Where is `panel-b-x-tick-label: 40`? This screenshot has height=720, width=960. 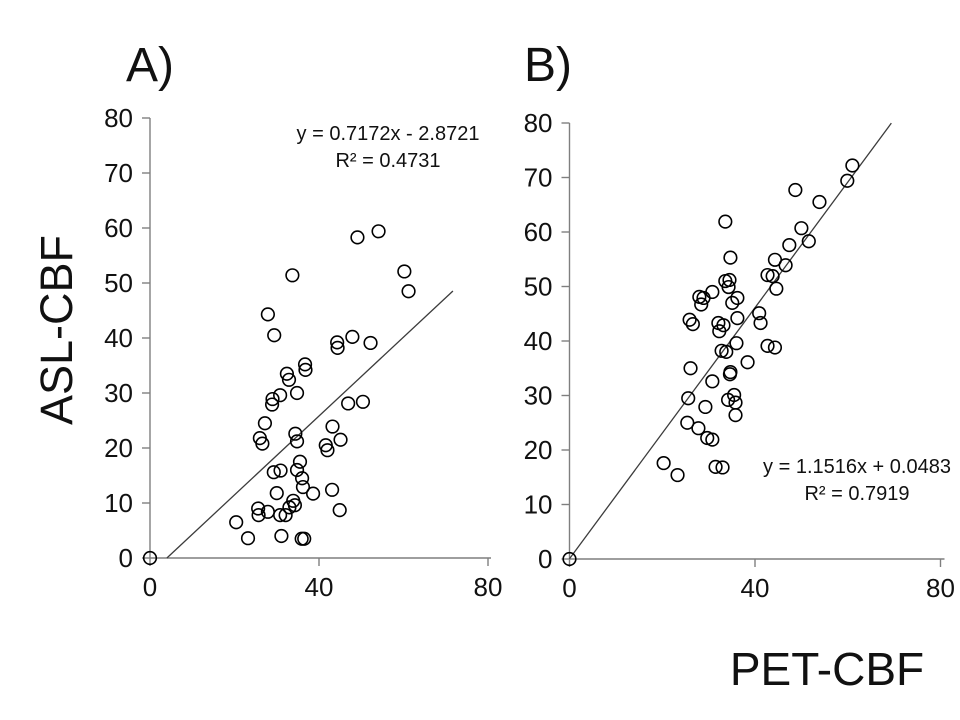 panel-b-x-tick-label: 40 is located at coordinates (755, 588).